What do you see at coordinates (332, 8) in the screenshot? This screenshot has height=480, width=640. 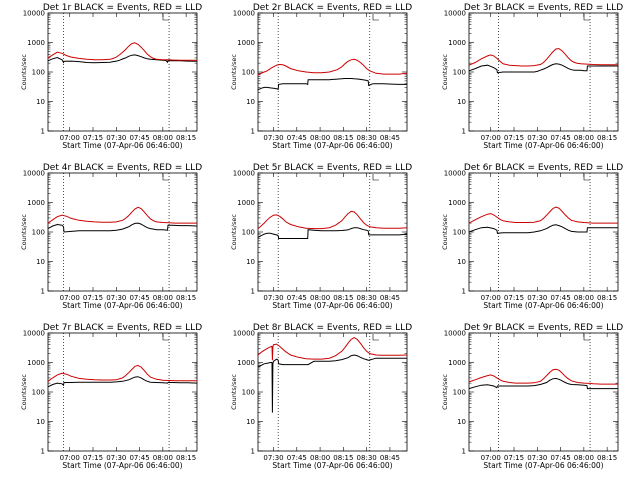 I see `chart-title: Det 2r BLACK = Events, RED = LLD` at bounding box center [332, 8].